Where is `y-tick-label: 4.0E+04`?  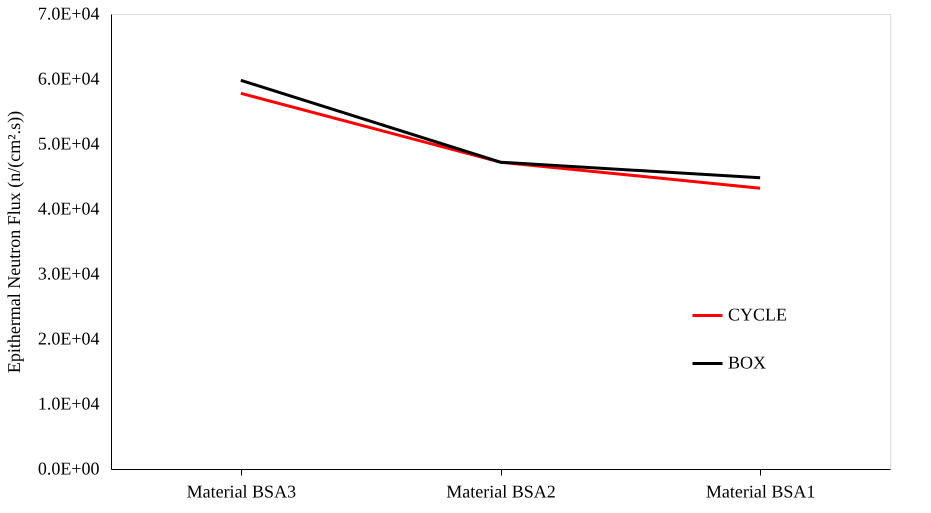
y-tick-label: 4.0E+04 is located at coordinates (69, 208).